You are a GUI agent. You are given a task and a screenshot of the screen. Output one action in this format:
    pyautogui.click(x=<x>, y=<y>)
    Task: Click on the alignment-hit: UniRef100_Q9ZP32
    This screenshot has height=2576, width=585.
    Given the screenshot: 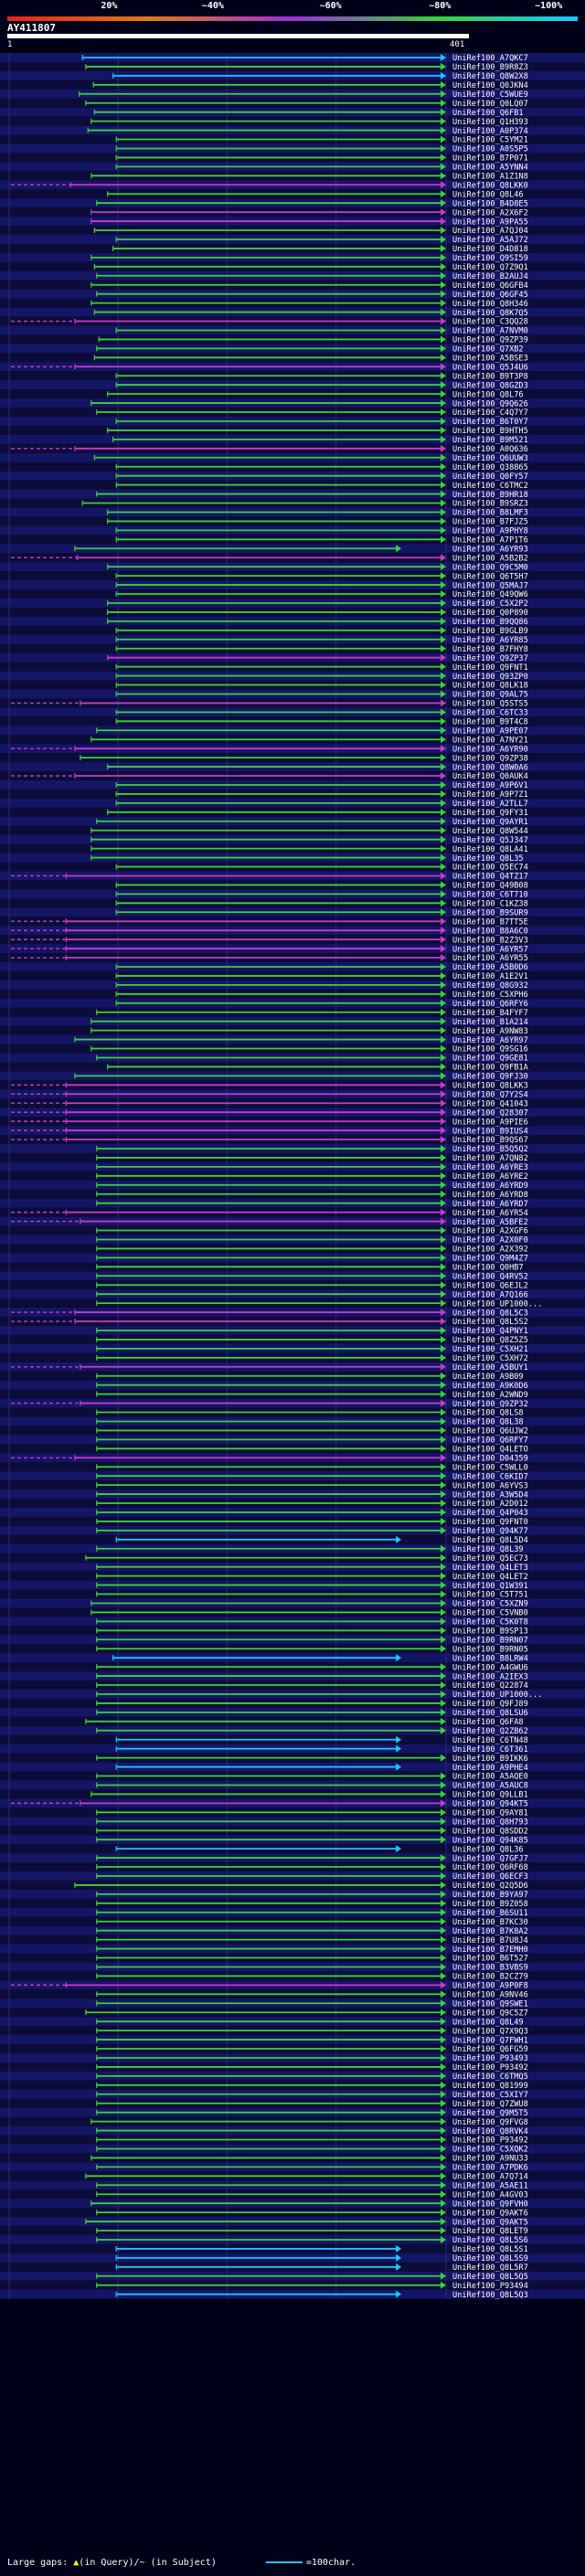 What is the action you would take?
    pyautogui.click(x=270, y=1404)
    